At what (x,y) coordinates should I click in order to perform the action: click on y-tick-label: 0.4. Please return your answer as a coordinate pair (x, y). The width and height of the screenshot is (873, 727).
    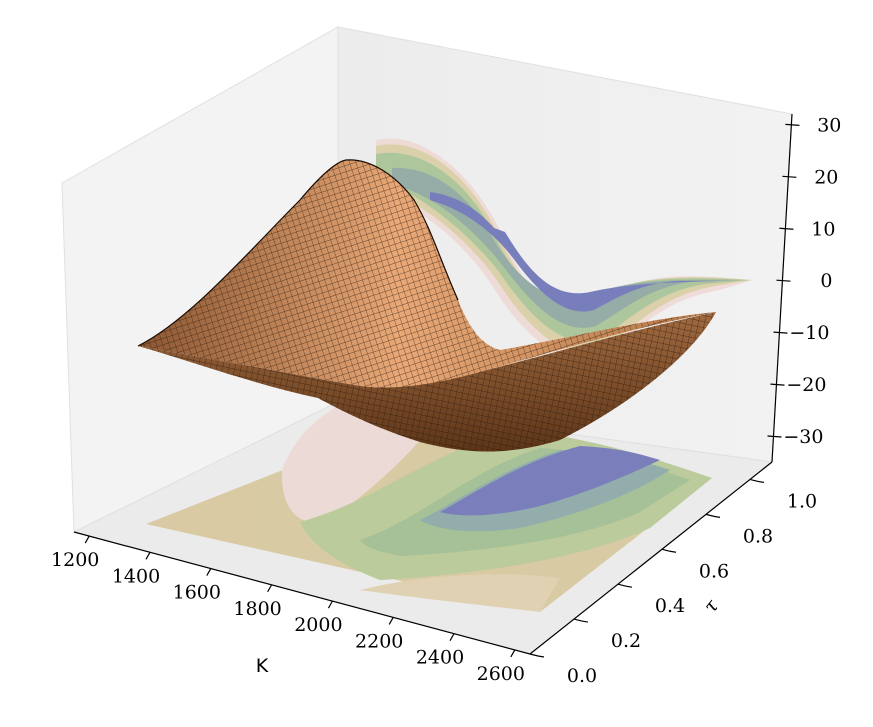
    Looking at the image, I should click on (670, 606).